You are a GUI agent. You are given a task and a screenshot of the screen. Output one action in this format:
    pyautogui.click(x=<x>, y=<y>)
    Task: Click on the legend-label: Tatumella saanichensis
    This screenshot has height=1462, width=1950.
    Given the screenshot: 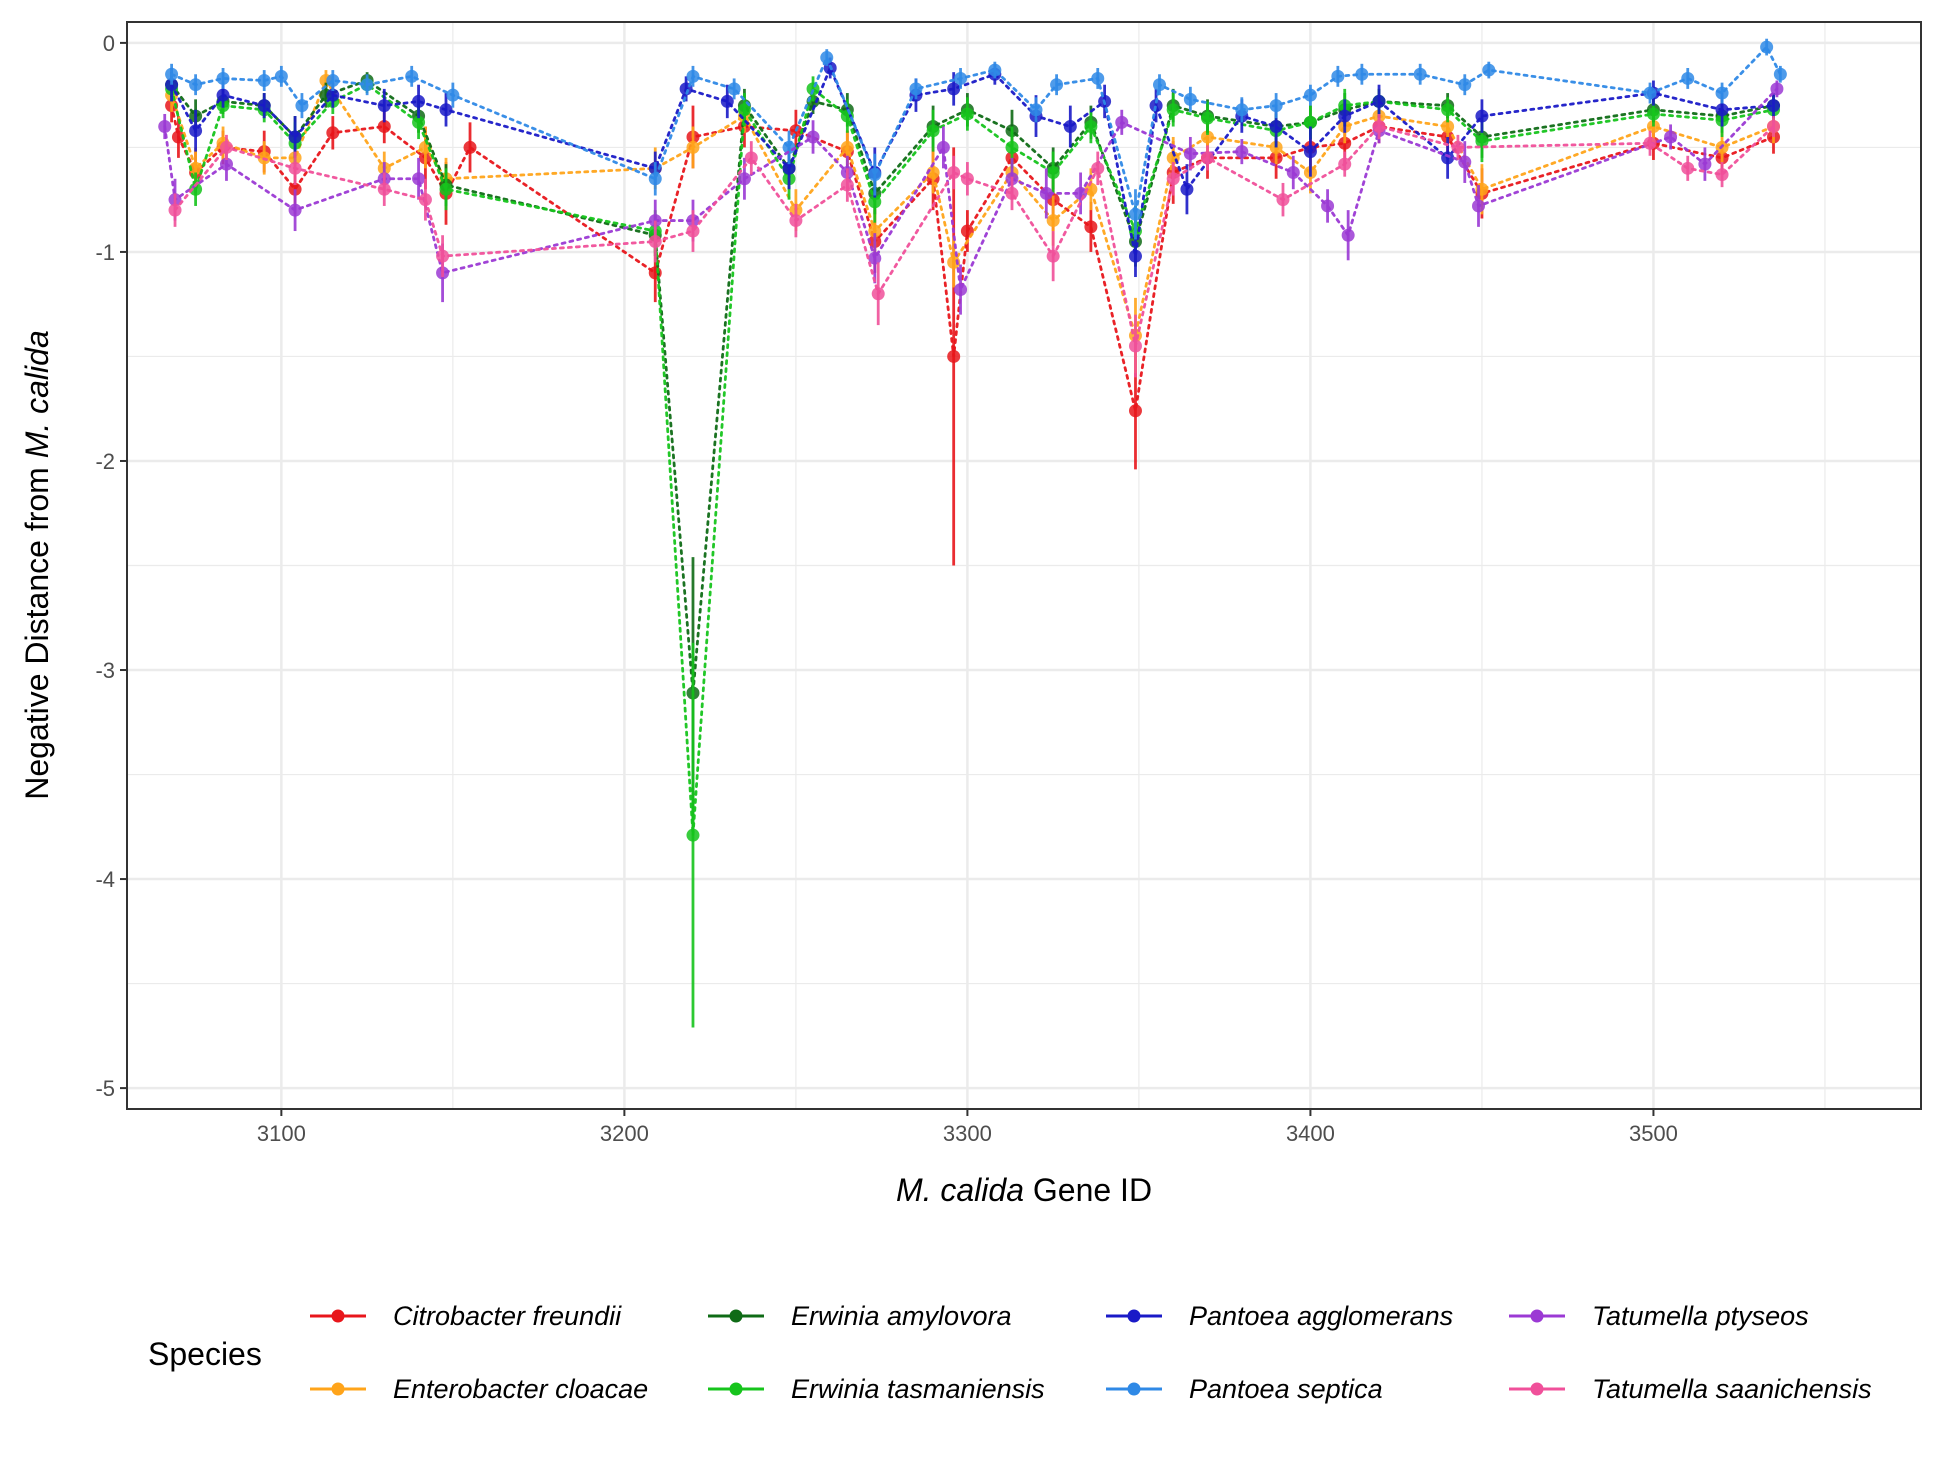 What is the action you would take?
    pyautogui.click(x=1732, y=1389)
    